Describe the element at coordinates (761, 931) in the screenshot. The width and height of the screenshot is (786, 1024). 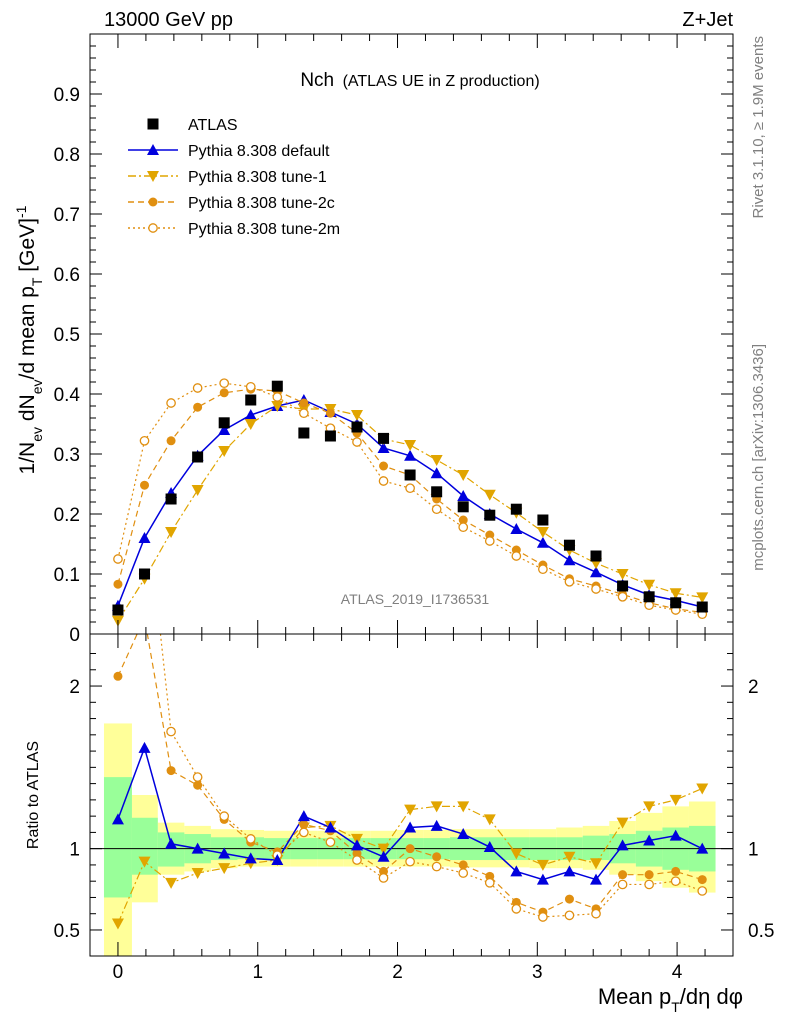
I see `ratio-y-tick-label-right: 0.5` at that location.